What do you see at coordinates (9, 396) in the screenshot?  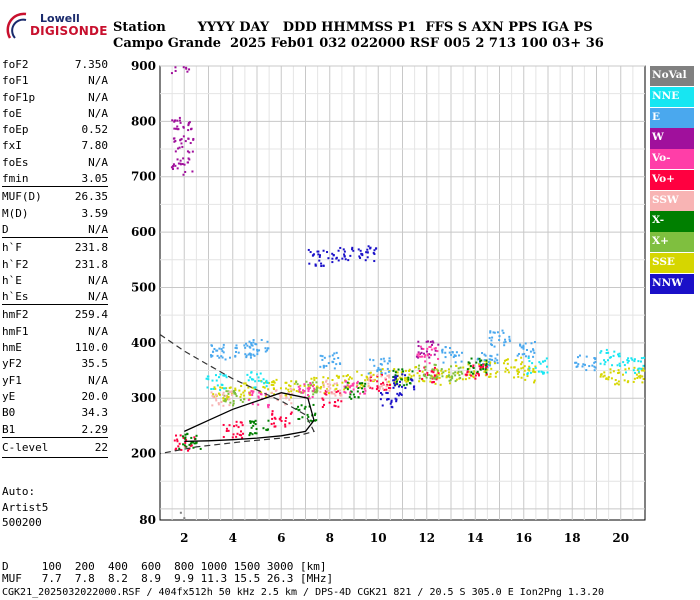 I see `param-label: yE` at bounding box center [9, 396].